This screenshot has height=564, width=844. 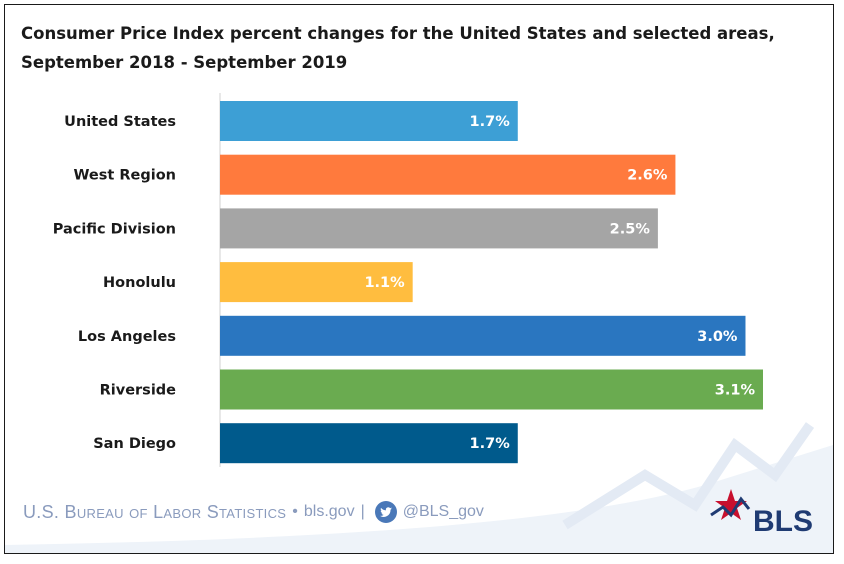 I want to click on footer-agency: U.S. Bureau of Labor Statistics, so click(x=155, y=511).